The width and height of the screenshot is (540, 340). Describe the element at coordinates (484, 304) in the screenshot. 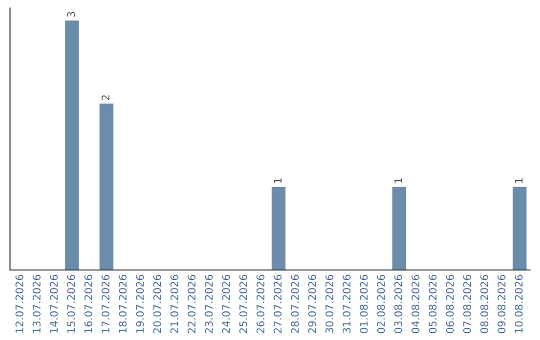

I see `x-tick-label: 08.08.2026` at that location.